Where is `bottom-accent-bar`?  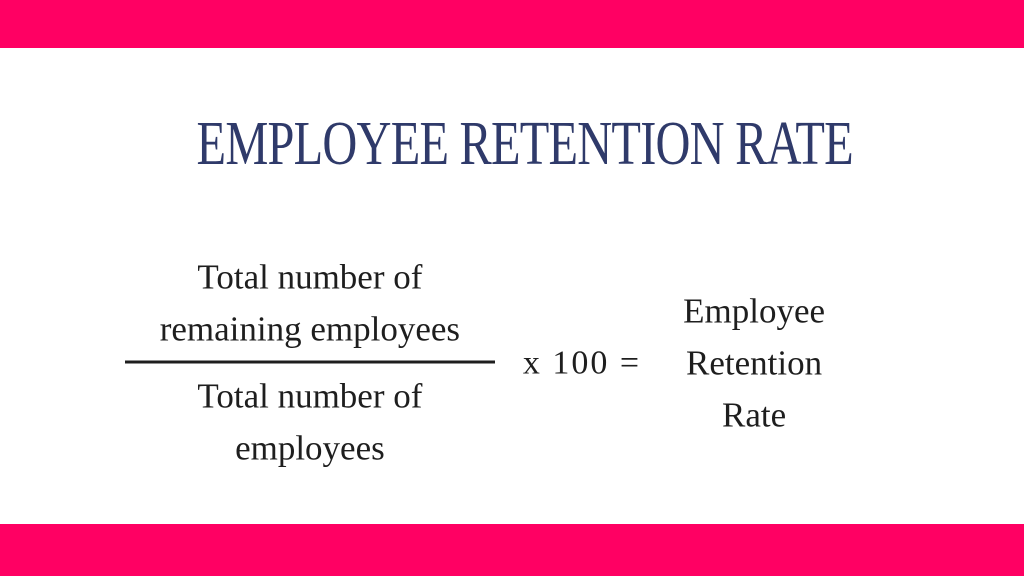
bottom-accent-bar is located at coordinates (512, 550).